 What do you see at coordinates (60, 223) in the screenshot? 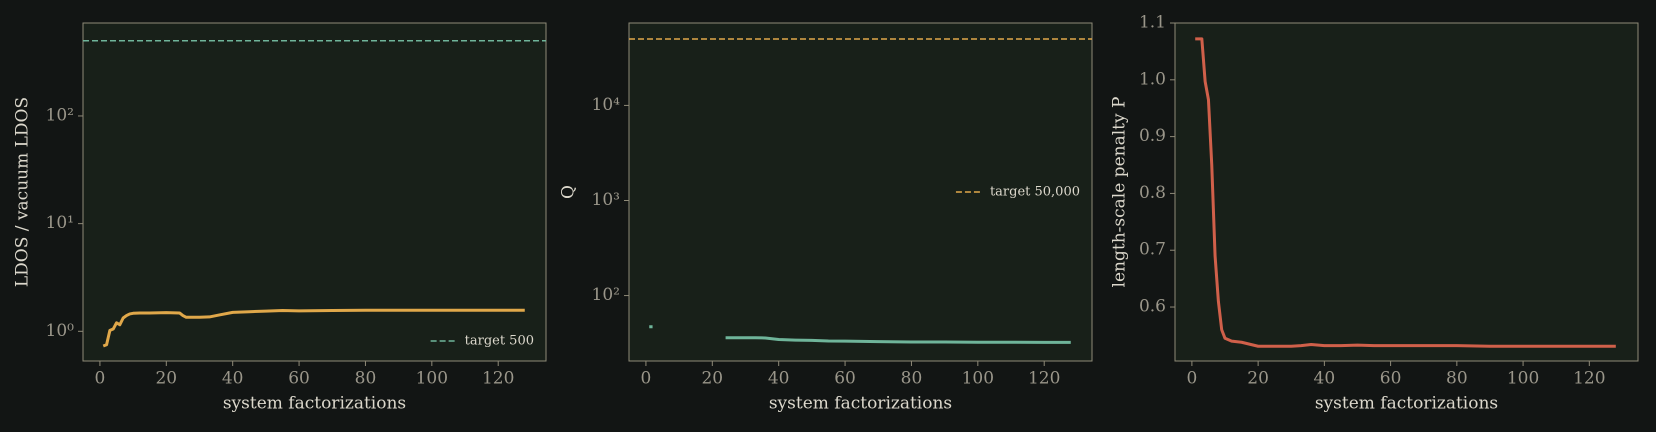
I see `y-tick-label: 10¹` at bounding box center [60, 223].